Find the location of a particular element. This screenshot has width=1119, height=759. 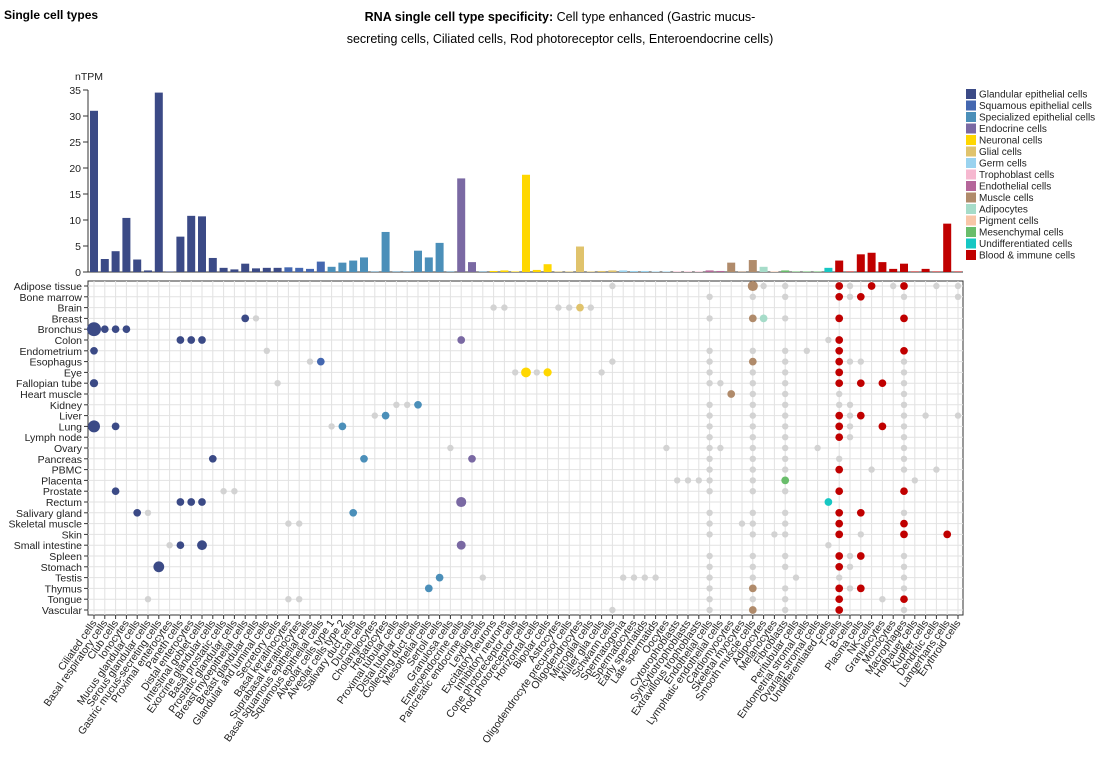

tissue-label: Stomach is located at coordinates (62, 568).